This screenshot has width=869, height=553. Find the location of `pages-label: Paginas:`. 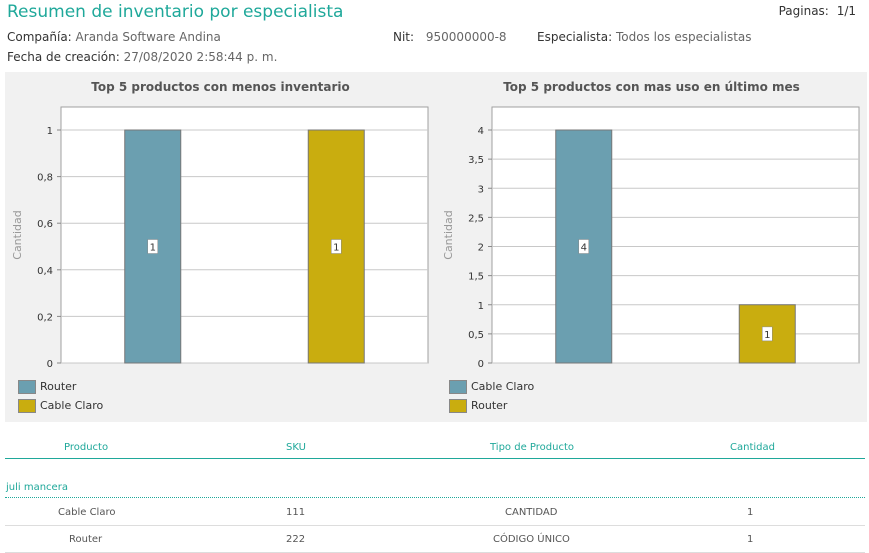

pages-label: Paginas: is located at coordinates (803, 11).